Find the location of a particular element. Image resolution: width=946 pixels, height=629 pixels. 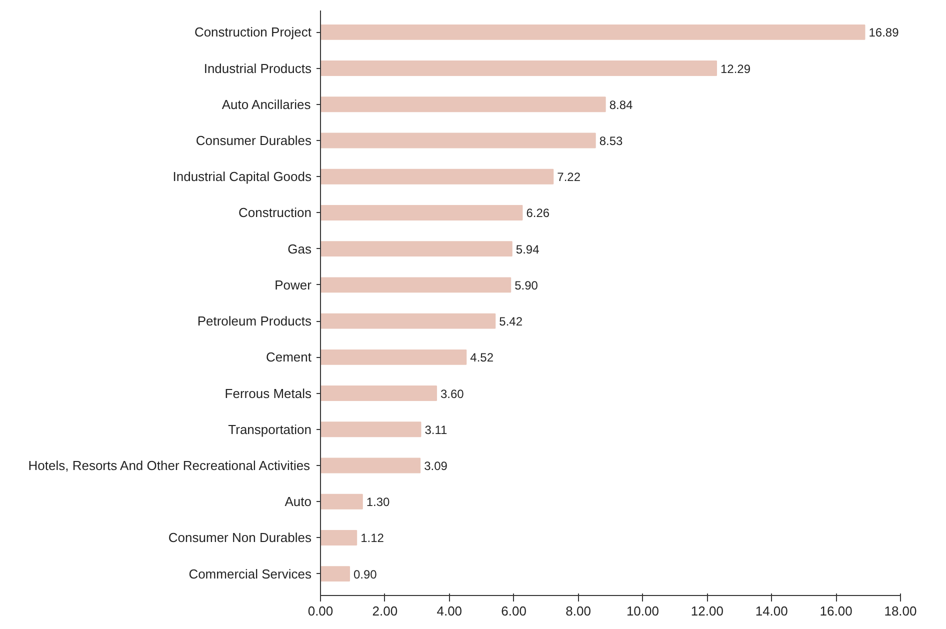

y-tick-label: Hotels, Resorts And Other Recreational Activities is located at coordinates (169, 465).